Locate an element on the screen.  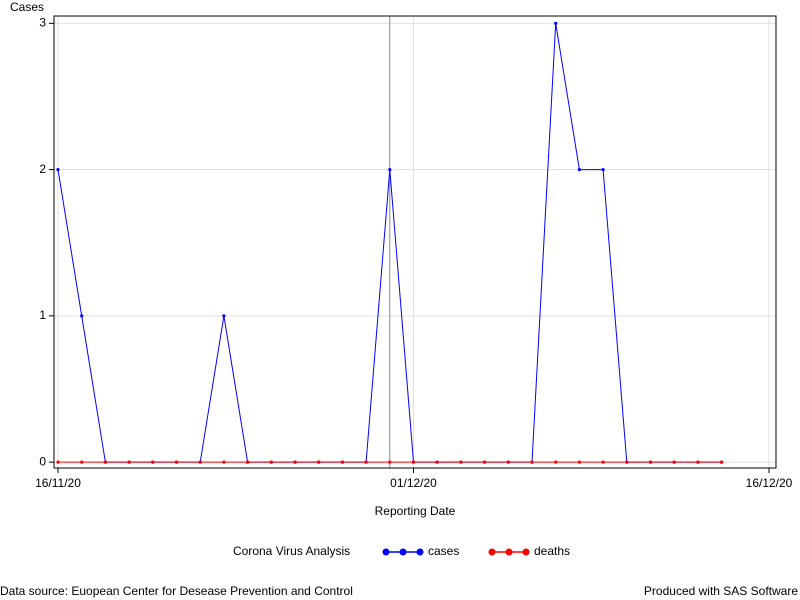
y-axis-label: Cases is located at coordinates (27, 7).